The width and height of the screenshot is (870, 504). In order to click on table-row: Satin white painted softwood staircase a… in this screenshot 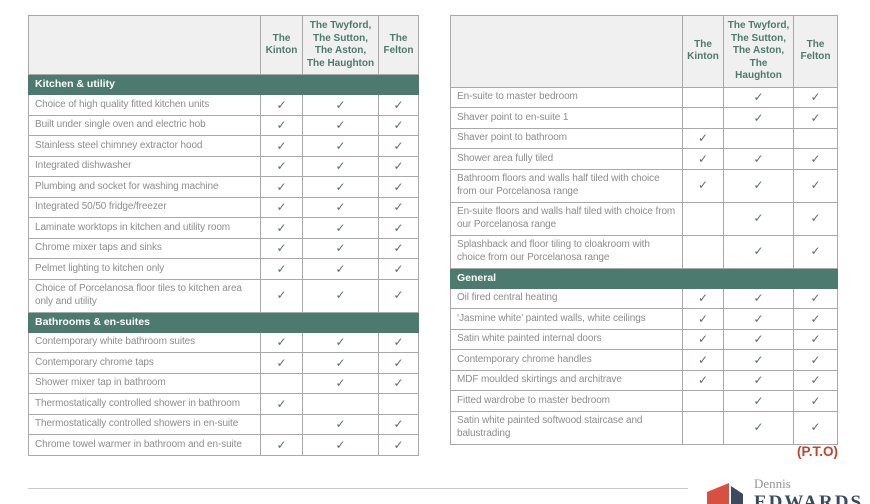, I will do `click(644, 427)`.